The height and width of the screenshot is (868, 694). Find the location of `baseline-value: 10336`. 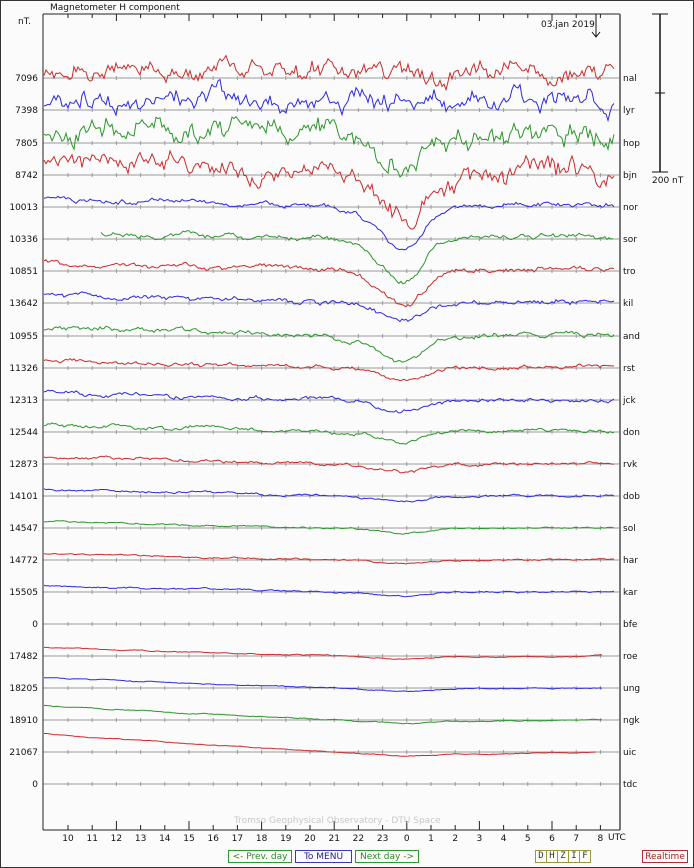

baseline-value: 10336 is located at coordinates (23, 240).